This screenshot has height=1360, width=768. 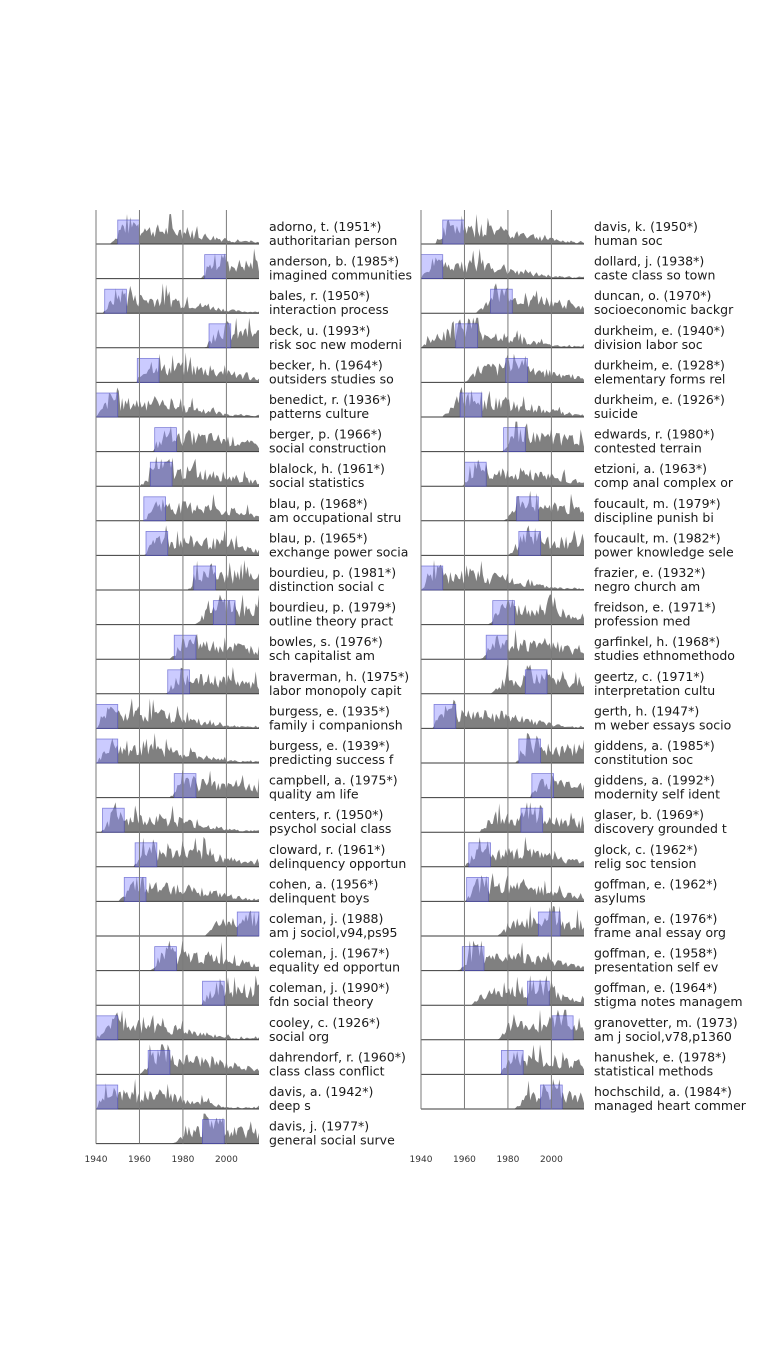 I want to click on row-subtitle: socioeconomic backgr, so click(x=664, y=309).